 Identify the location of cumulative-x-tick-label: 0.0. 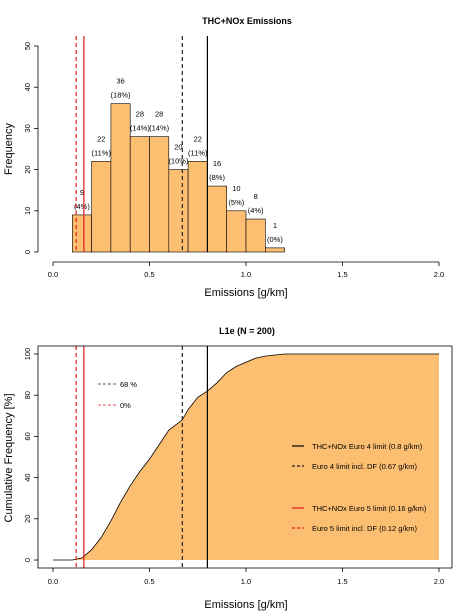
(53, 581).